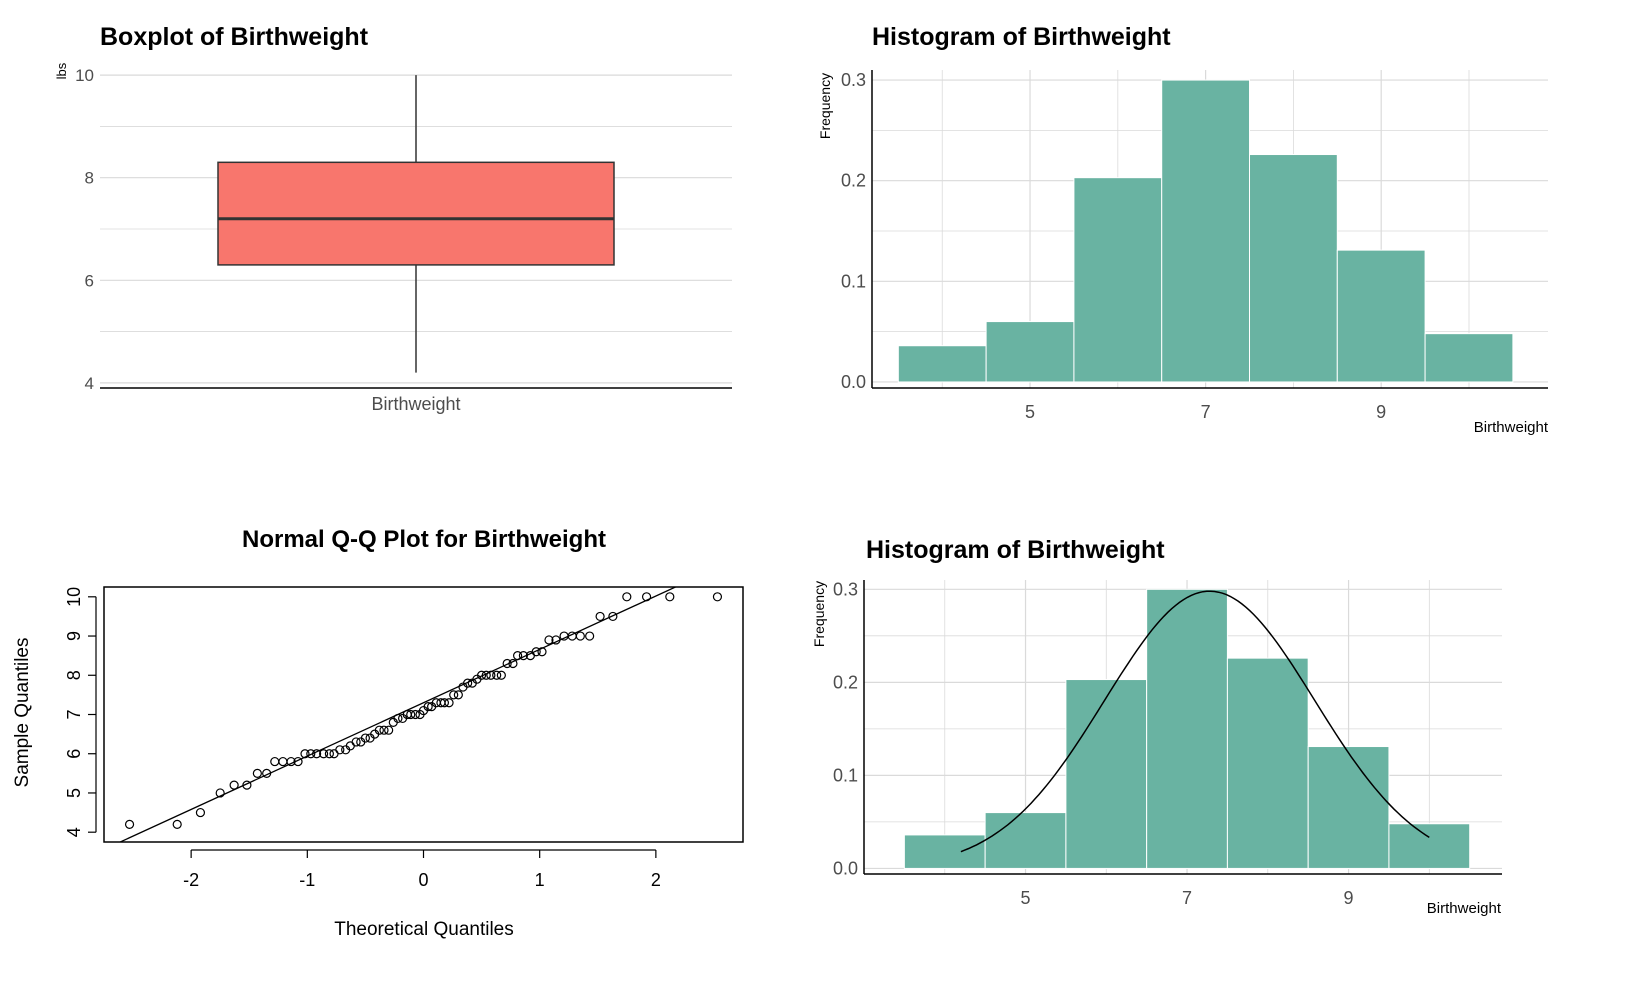  Describe the element at coordinates (1021, 37) in the screenshot. I see `chart-title: Histogram of Birthweight` at that location.